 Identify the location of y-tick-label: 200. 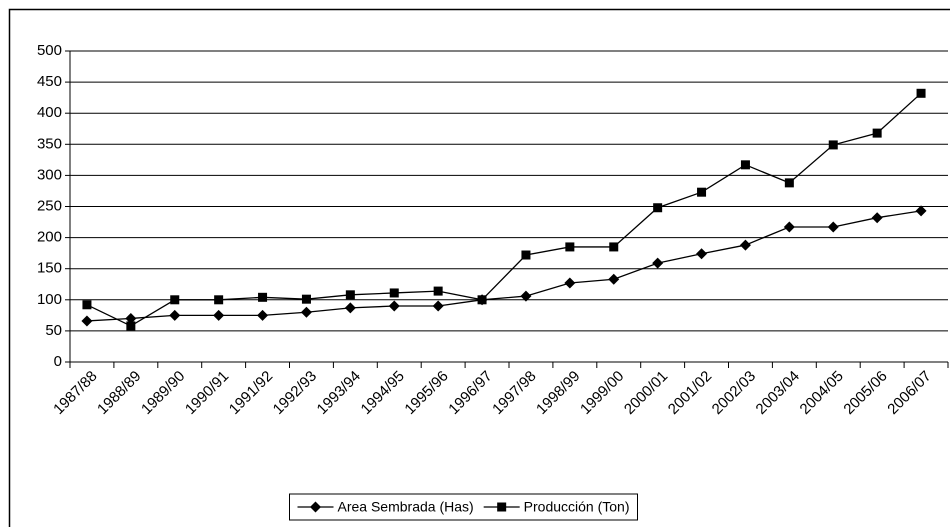
(49, 237).